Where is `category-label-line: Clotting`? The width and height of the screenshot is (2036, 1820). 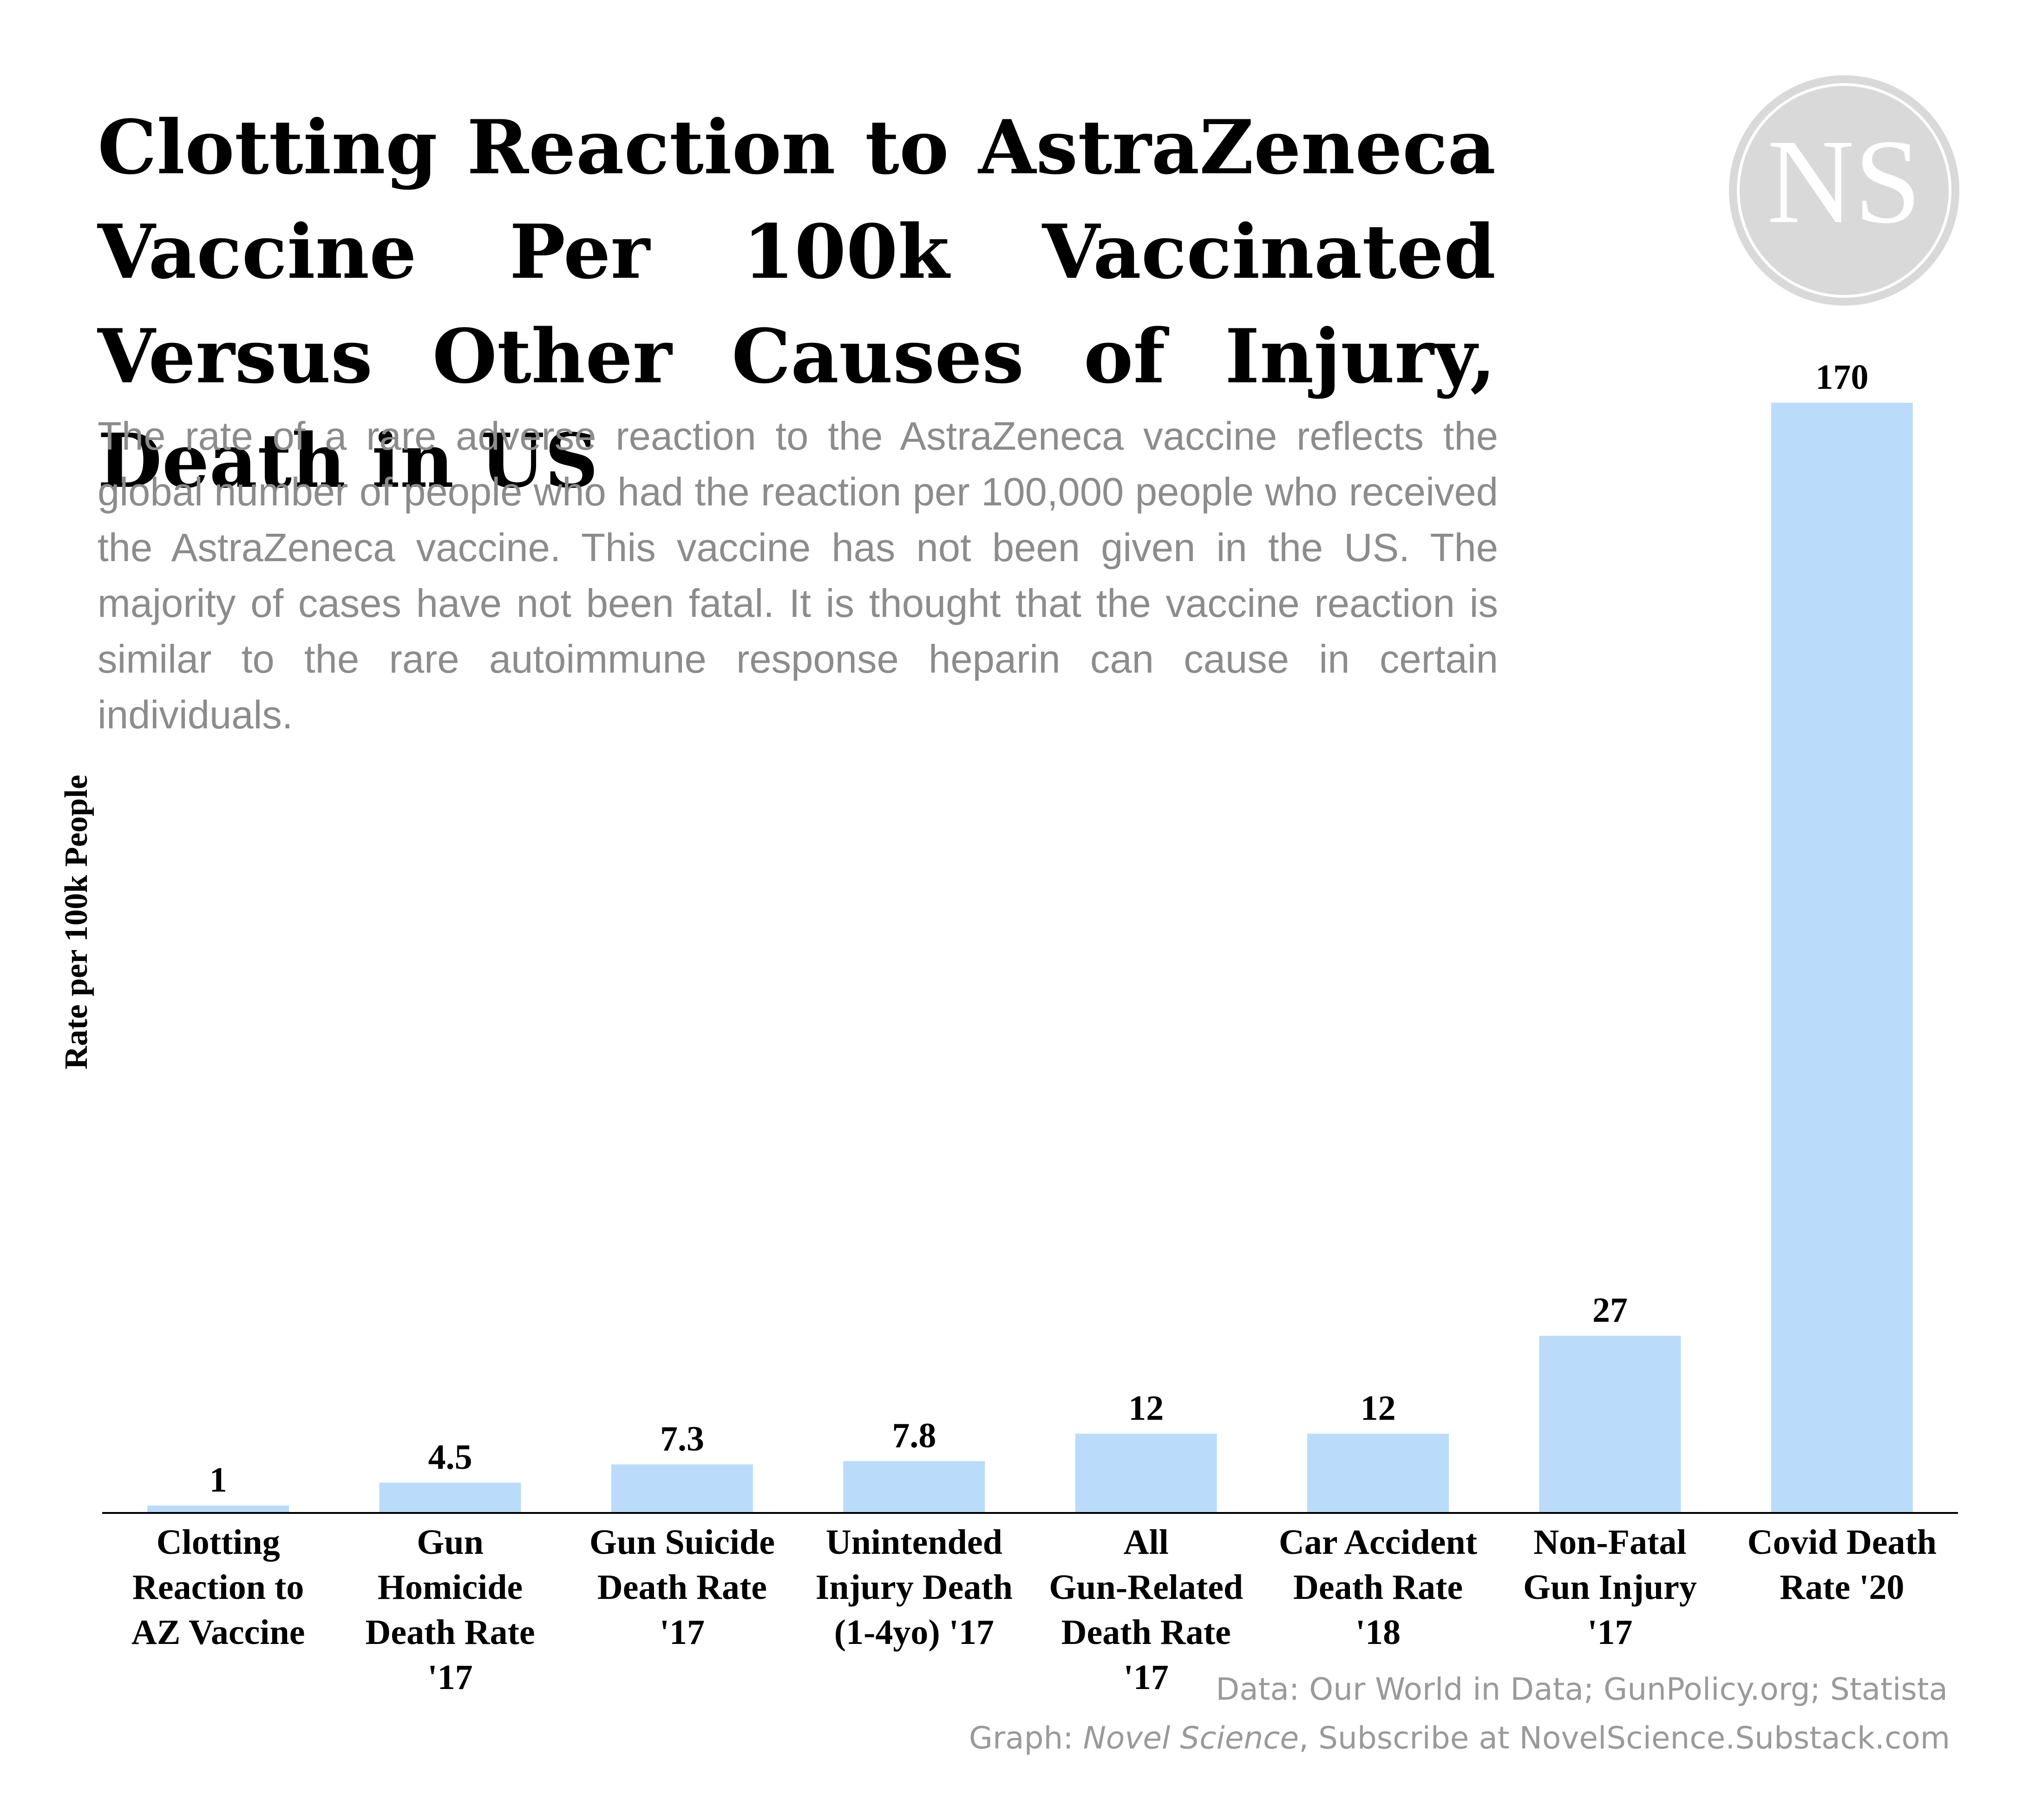
category-label-line: Clotting is located at coordinates (219, 1542).